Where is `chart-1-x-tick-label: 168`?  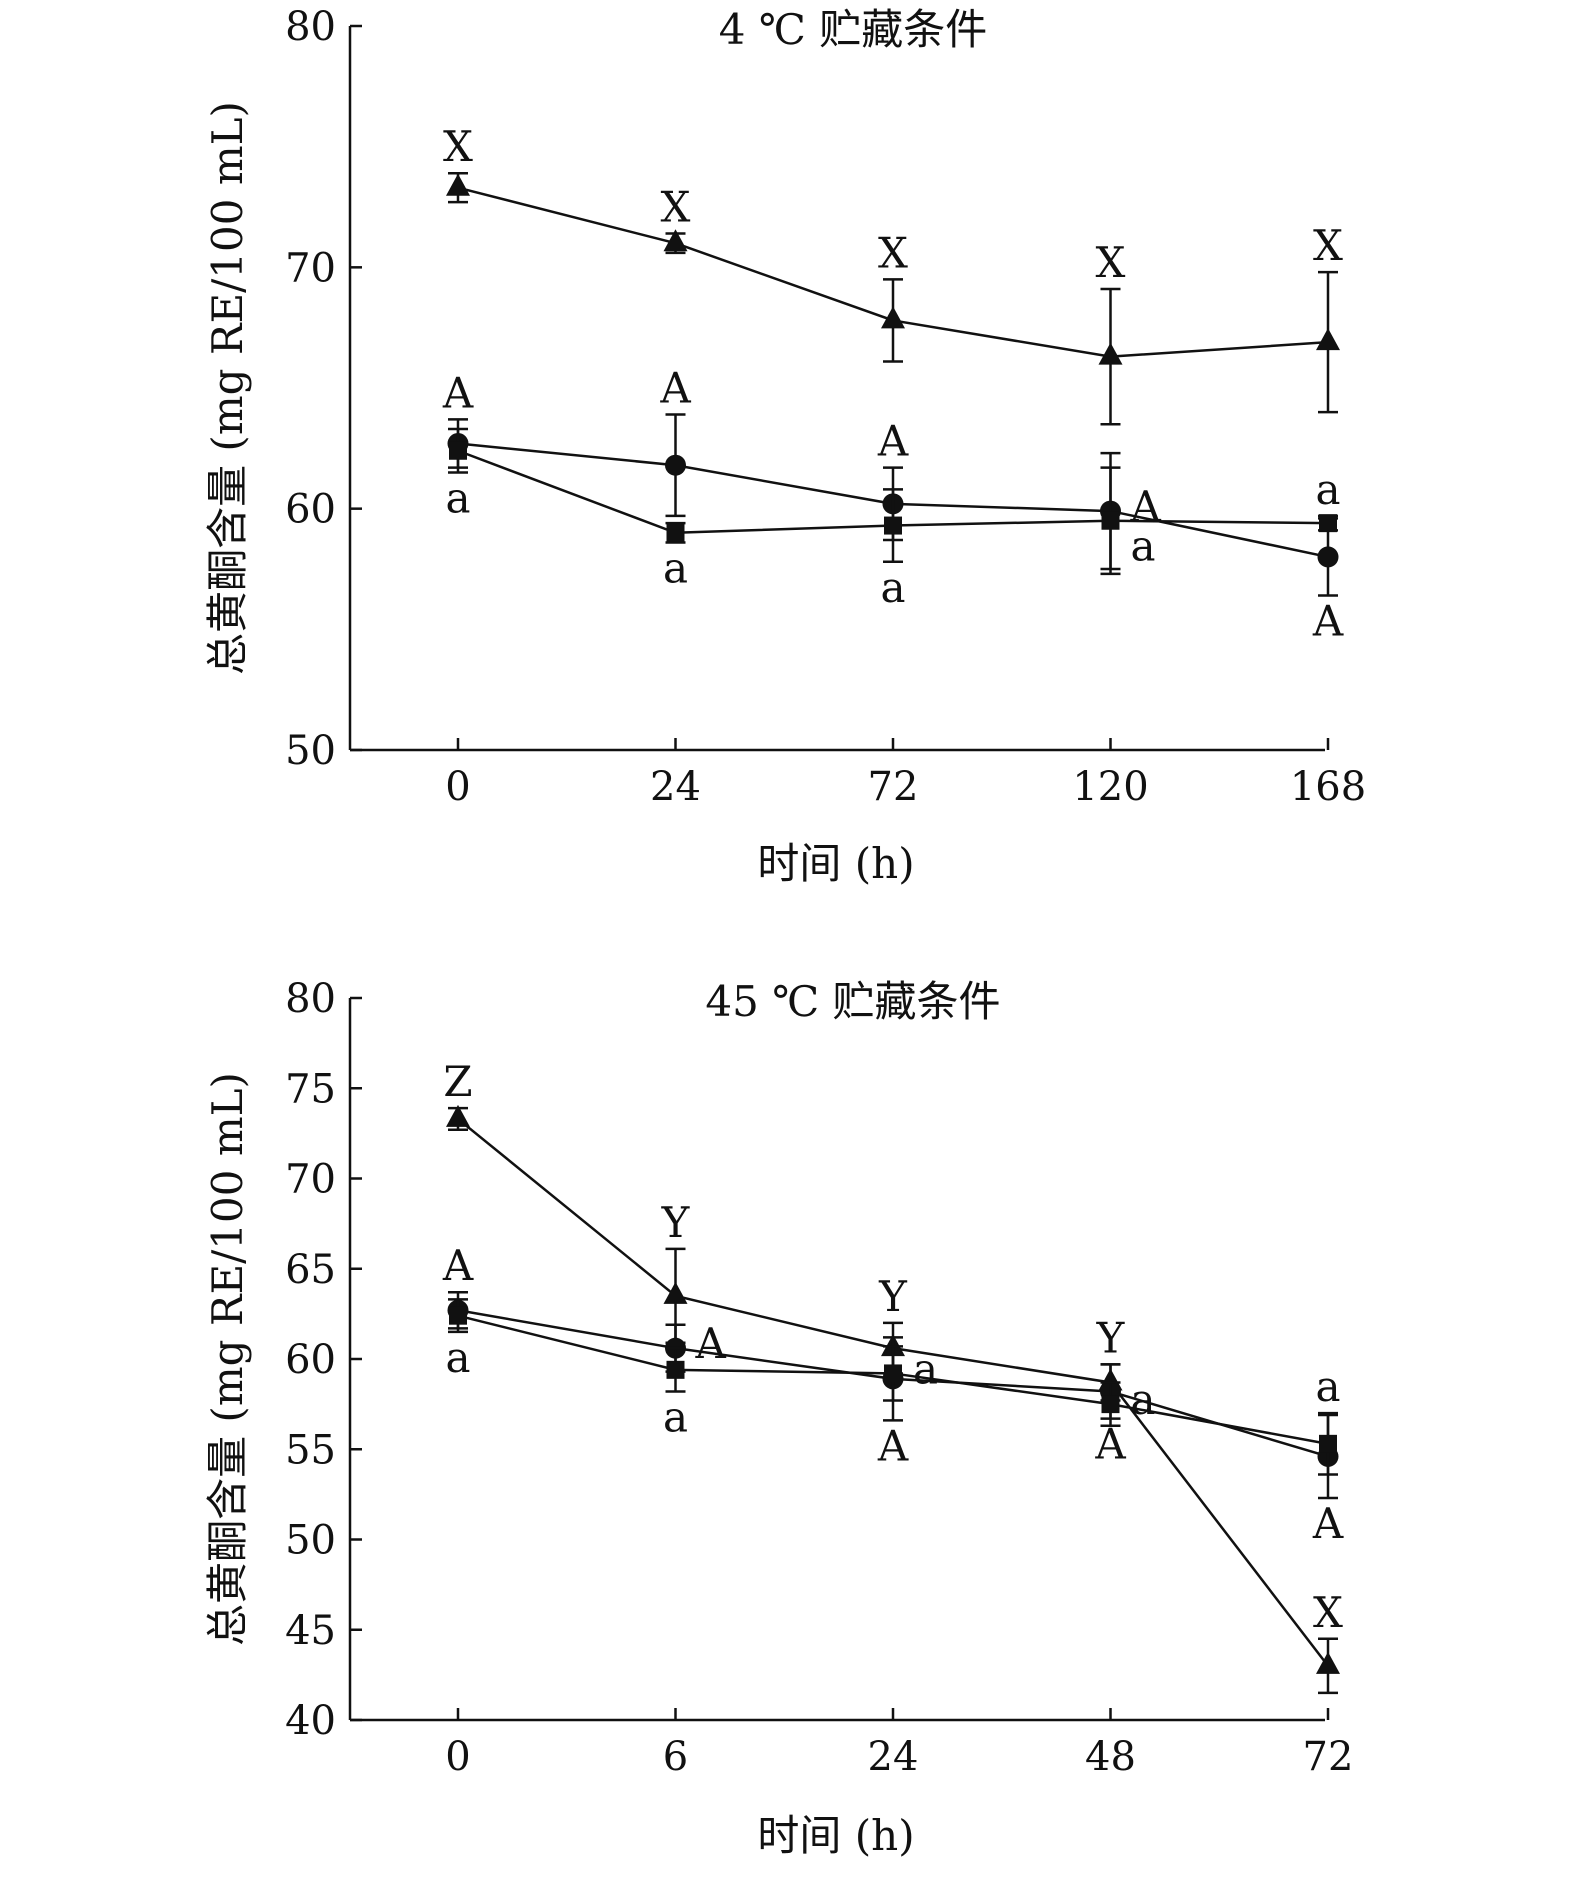 chart-1-x-tick-label: 168 is located at coordinates (1328, 787).